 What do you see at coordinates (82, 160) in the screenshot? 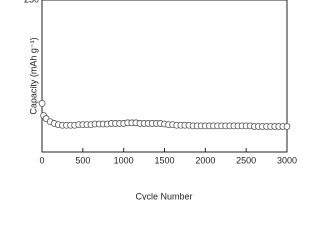
I see `x-tick-label: 500` at bounding box center [82, 160].